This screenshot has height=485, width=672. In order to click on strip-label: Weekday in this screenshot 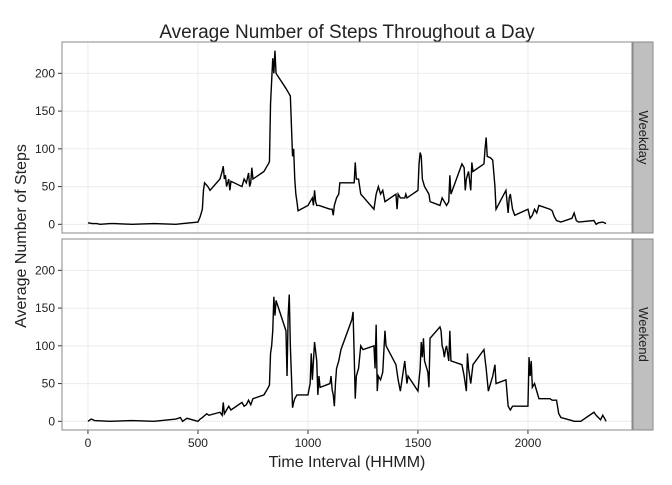, I will do `click(643, 138)`.